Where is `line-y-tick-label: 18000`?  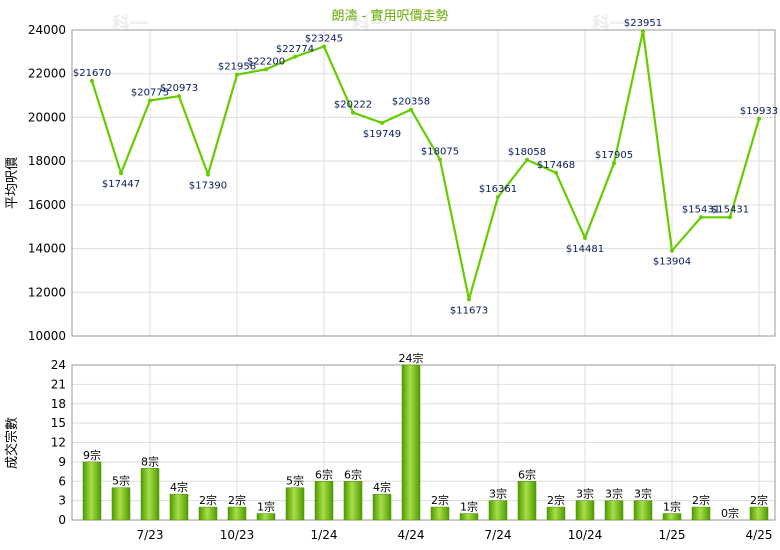 line-y-tick-label: 18000 is located at coordinates (47, 161).